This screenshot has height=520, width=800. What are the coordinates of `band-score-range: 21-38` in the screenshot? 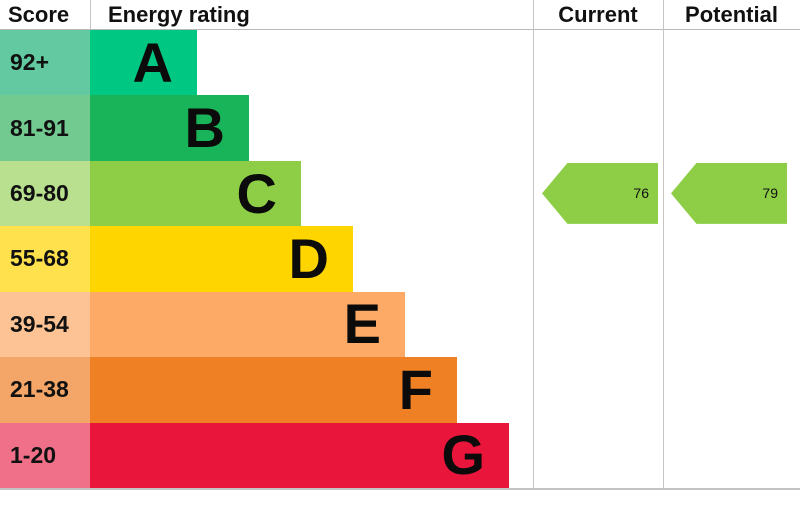 It's located at (45, 390).